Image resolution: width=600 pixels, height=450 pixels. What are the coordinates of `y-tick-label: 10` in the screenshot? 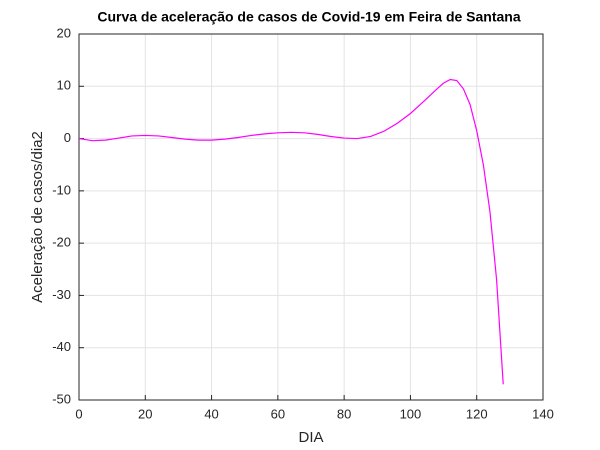 It's located at (64, 85).